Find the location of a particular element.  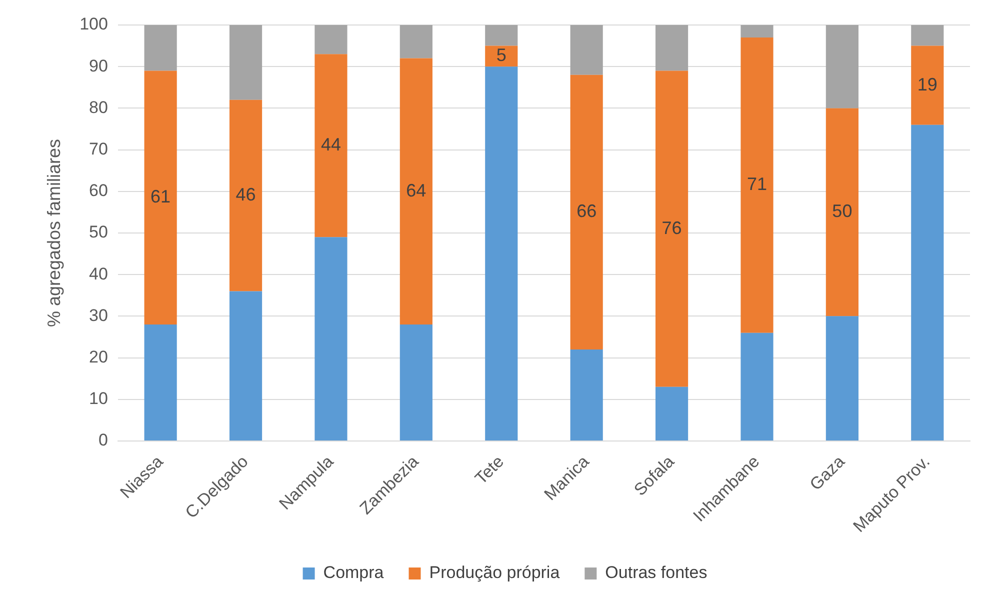

legend-label: Produção própria is located at coordinates (494, 572).